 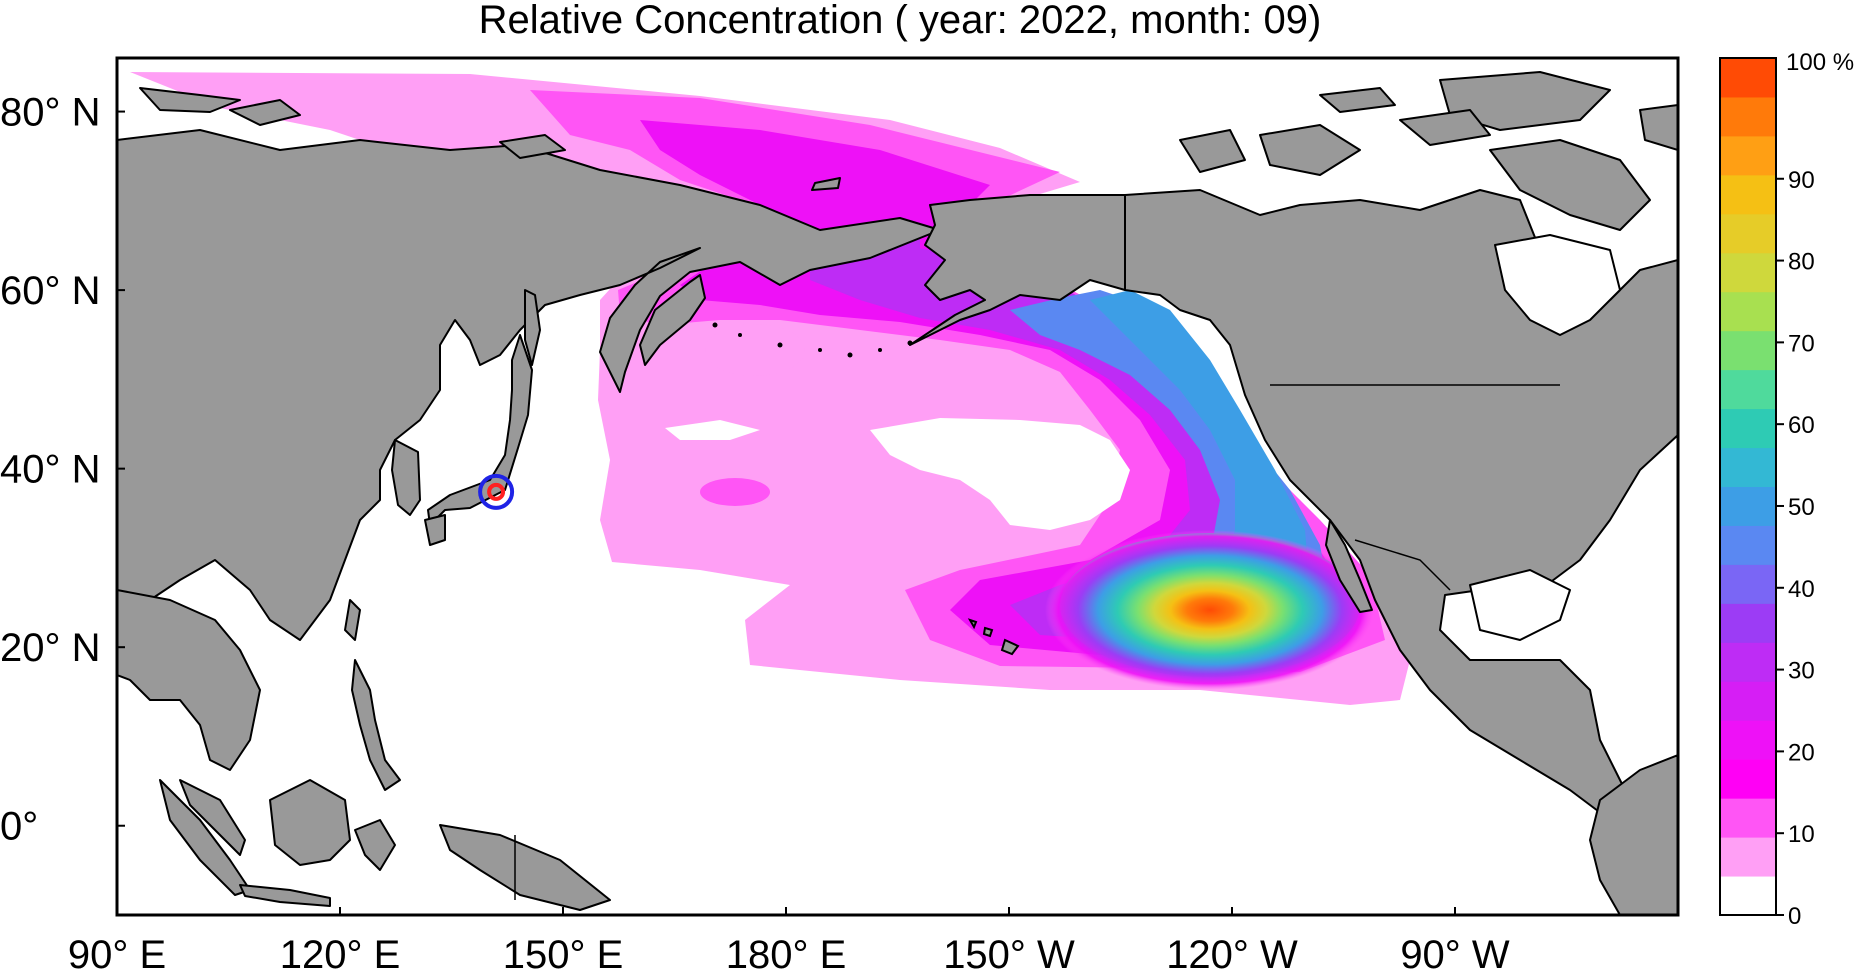 I want to click on land-new-siberian, so click(x=532, y=146).